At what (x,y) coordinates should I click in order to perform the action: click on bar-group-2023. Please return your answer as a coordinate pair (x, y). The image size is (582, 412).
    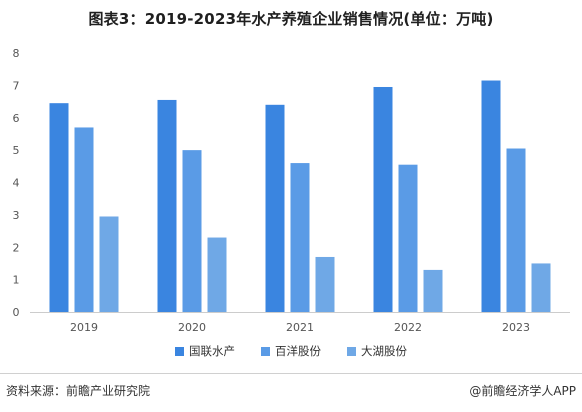
    Looking at the image, I should click on (516, 196).